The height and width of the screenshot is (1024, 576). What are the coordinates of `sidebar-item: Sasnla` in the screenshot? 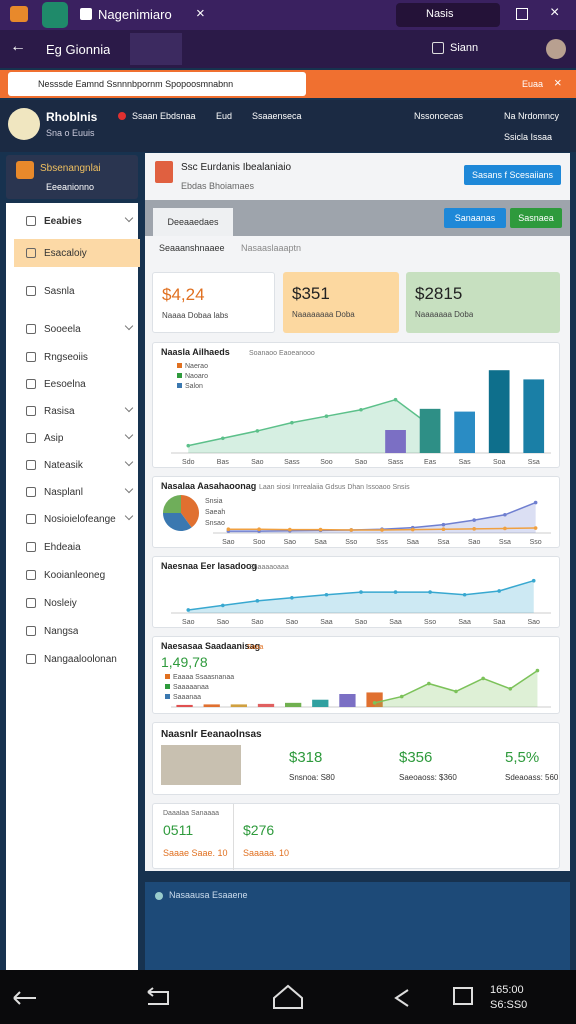 It's located at (77, 291).